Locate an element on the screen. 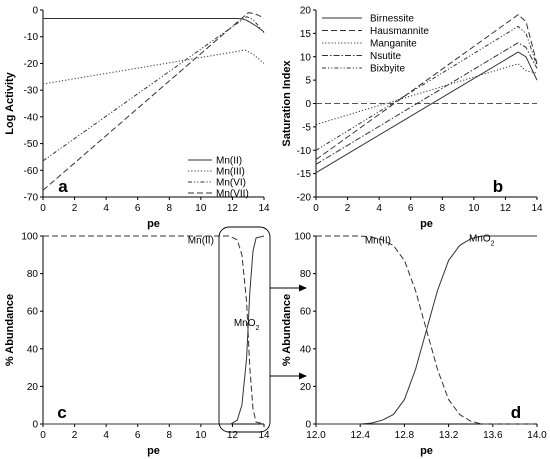 The width and height of the screenshot is (550, 459). zoom-connector is located at coordinates (262, 329).